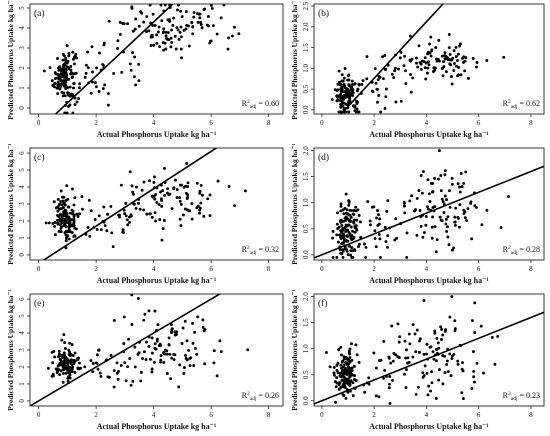  What do you see at coordinates (260, 250) in the screenshot?
I see `r2-annotation: R2adj = 0.32` at bounding box center [260, 250].